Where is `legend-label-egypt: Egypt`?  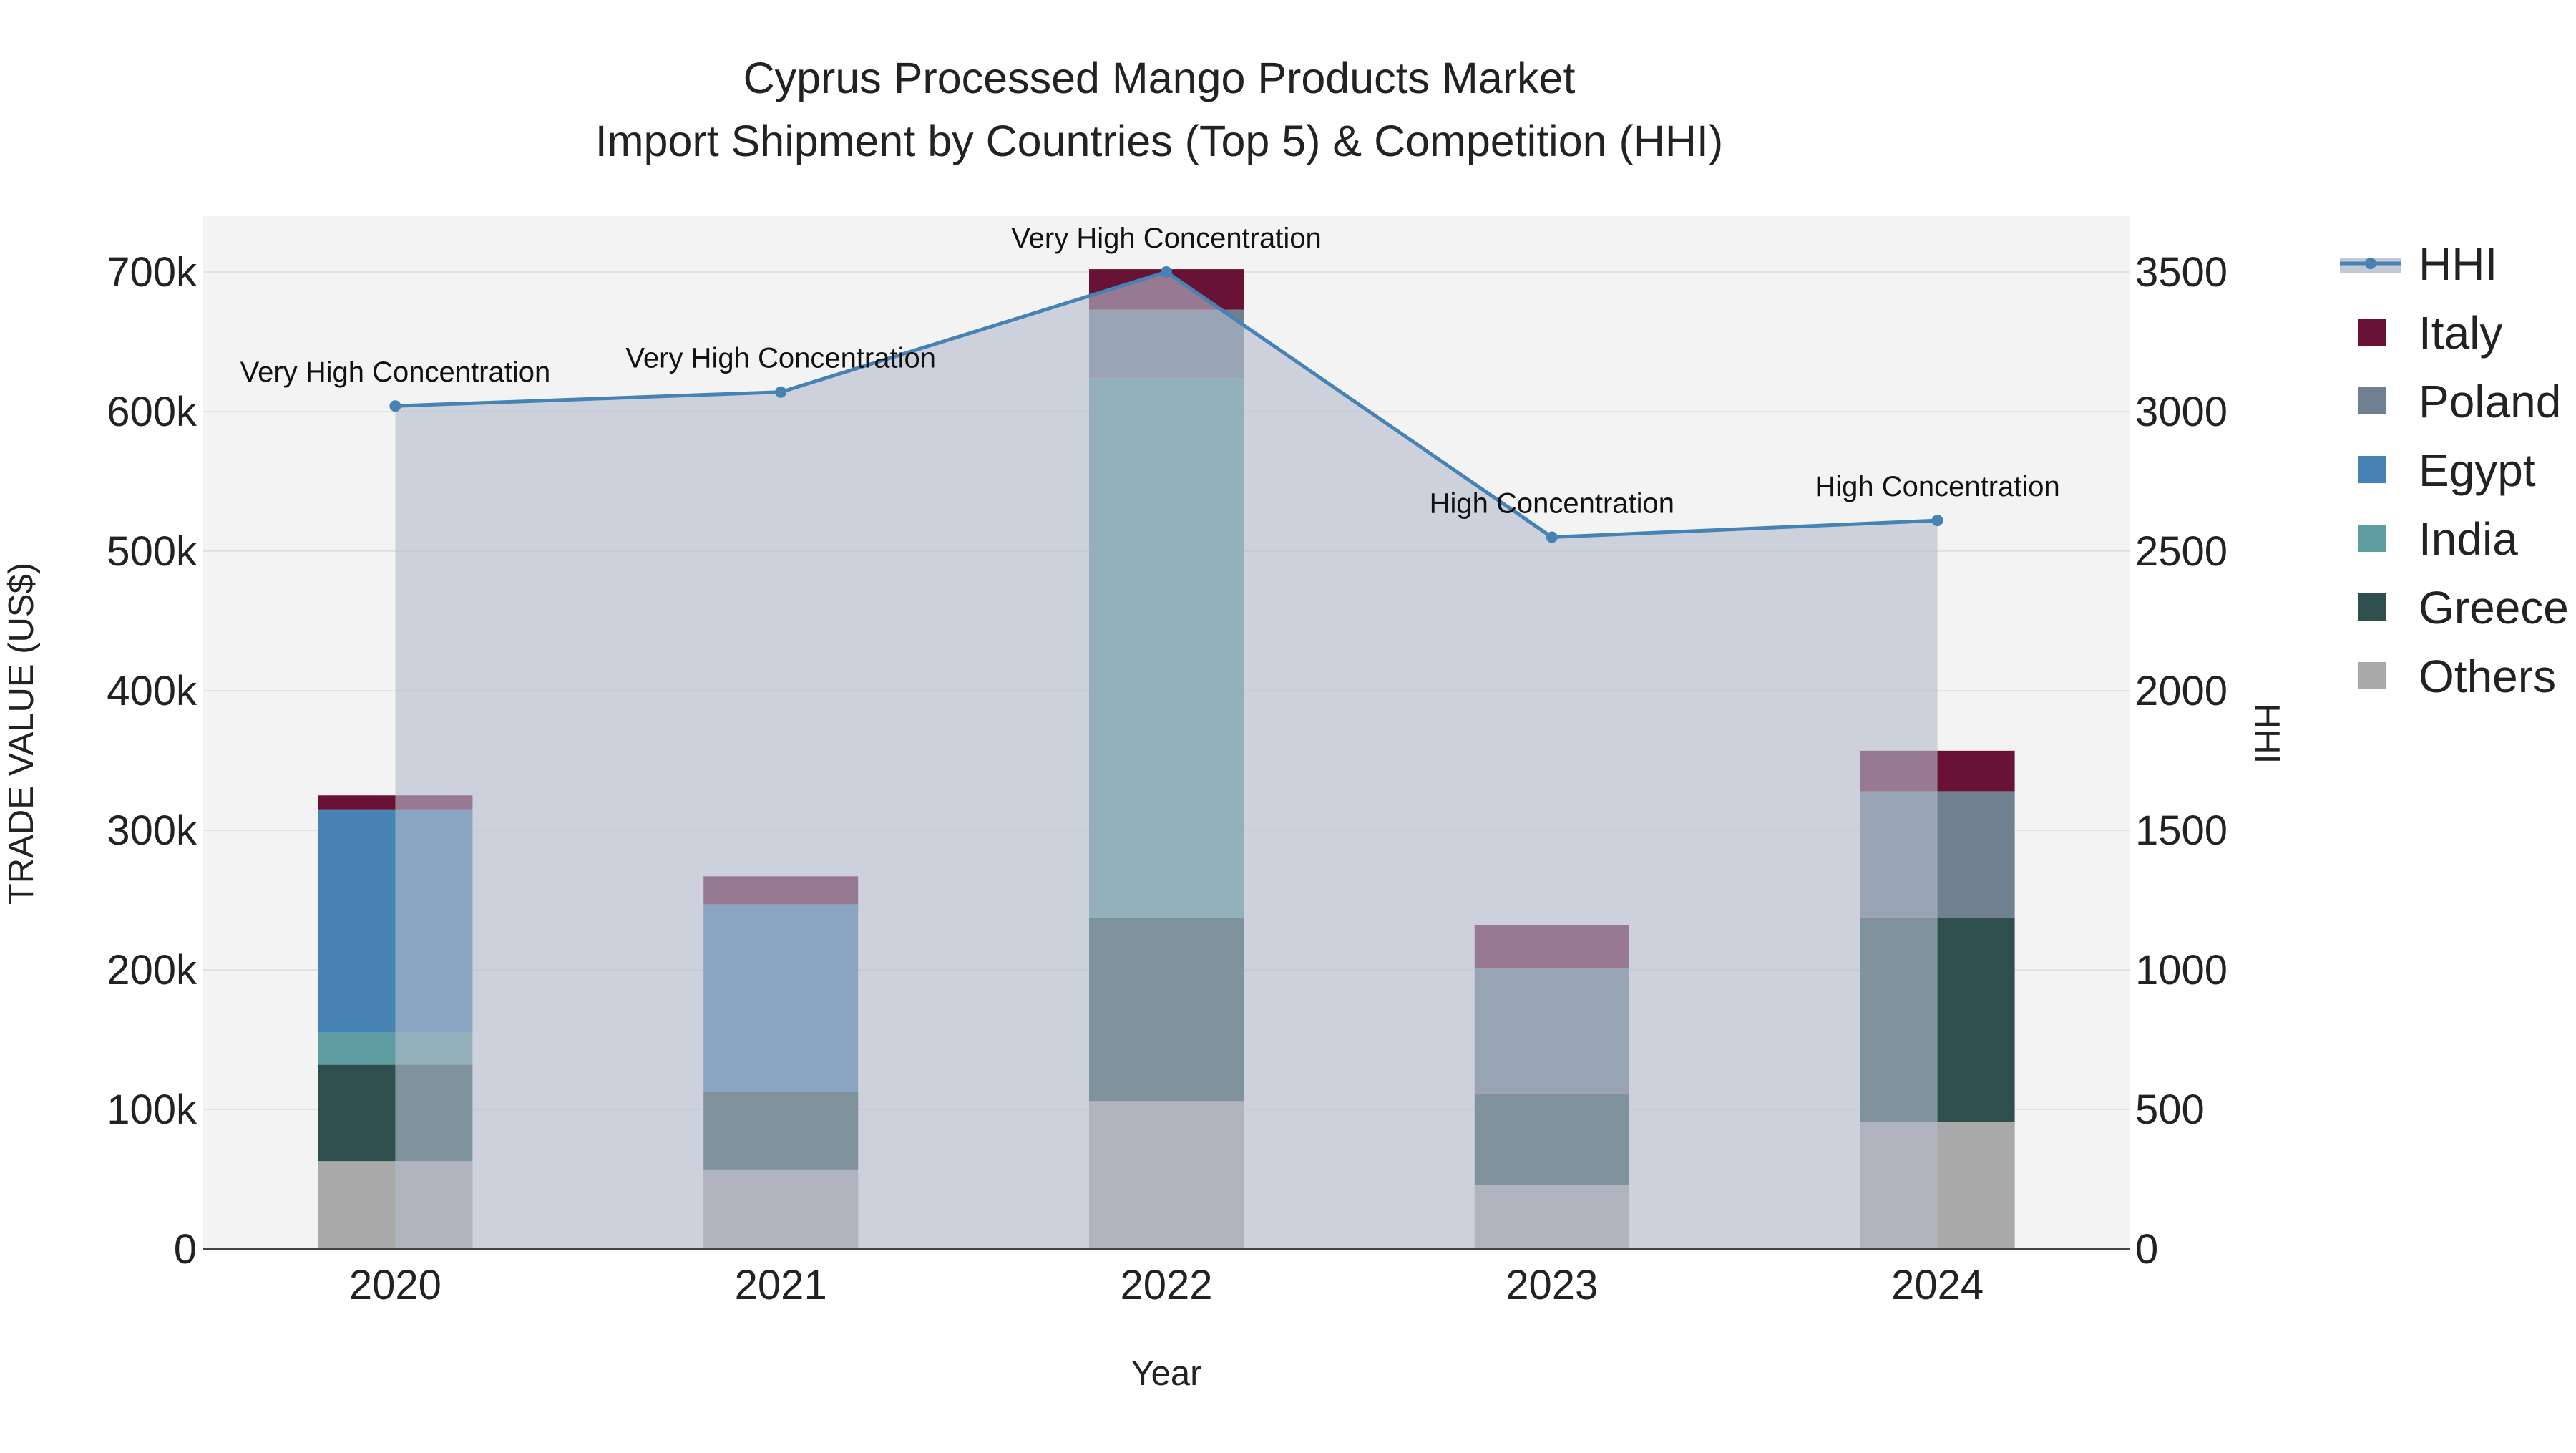
legend-label-egypt: Egypt is located at coordinates (2477, 470).